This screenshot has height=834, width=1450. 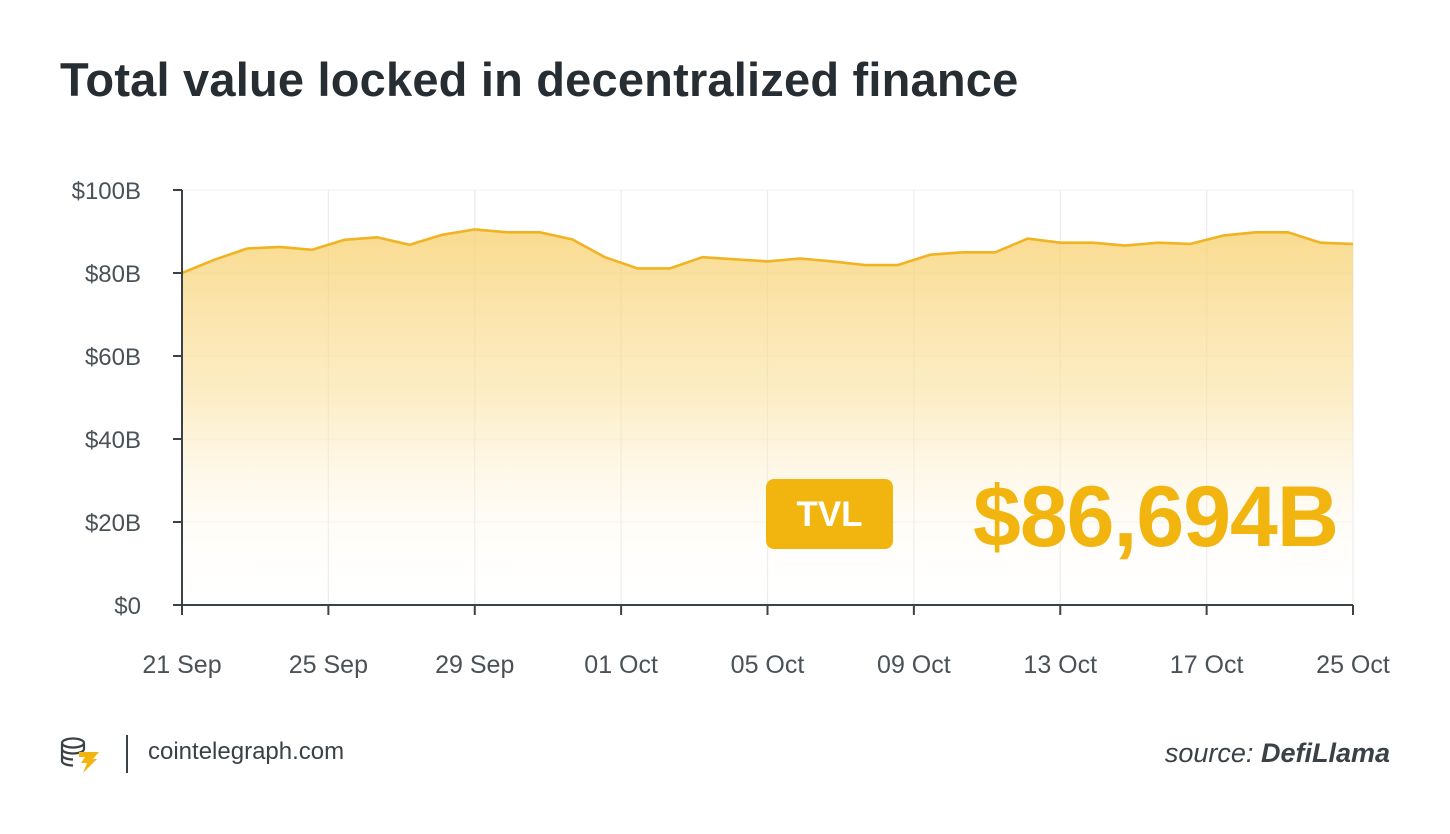 What do you see at coordinates (621, 665) in the screenshot?
I see `x-tick-label: 01 Oct` at bounding box center [621, 665].